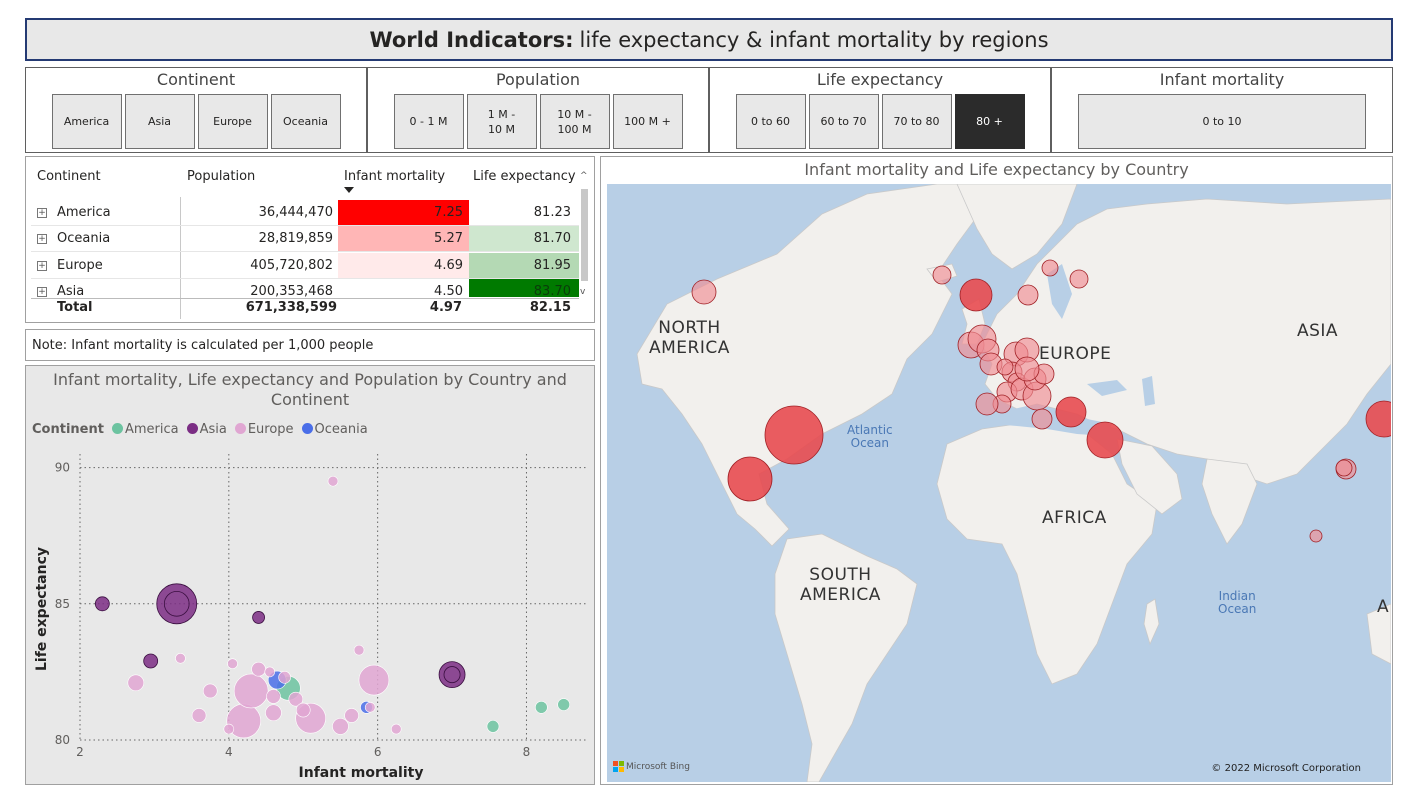 Image resolution: width=1409 pixels, height=801 pixels. I want to click on legend-item-europe: Europe, so click(264, 429).